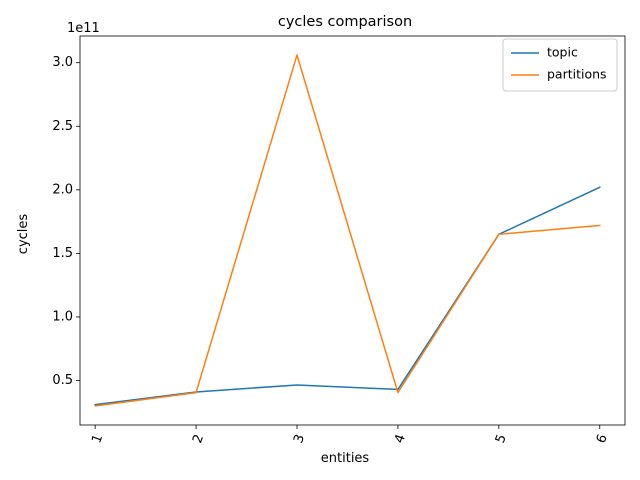 Image resolution: width=640 pixels, height=480 pixels. What do you see at coordinates (23, 234) in the screenshot?
I see `y-axis-label: cycles` at bounding box center [23, 234].